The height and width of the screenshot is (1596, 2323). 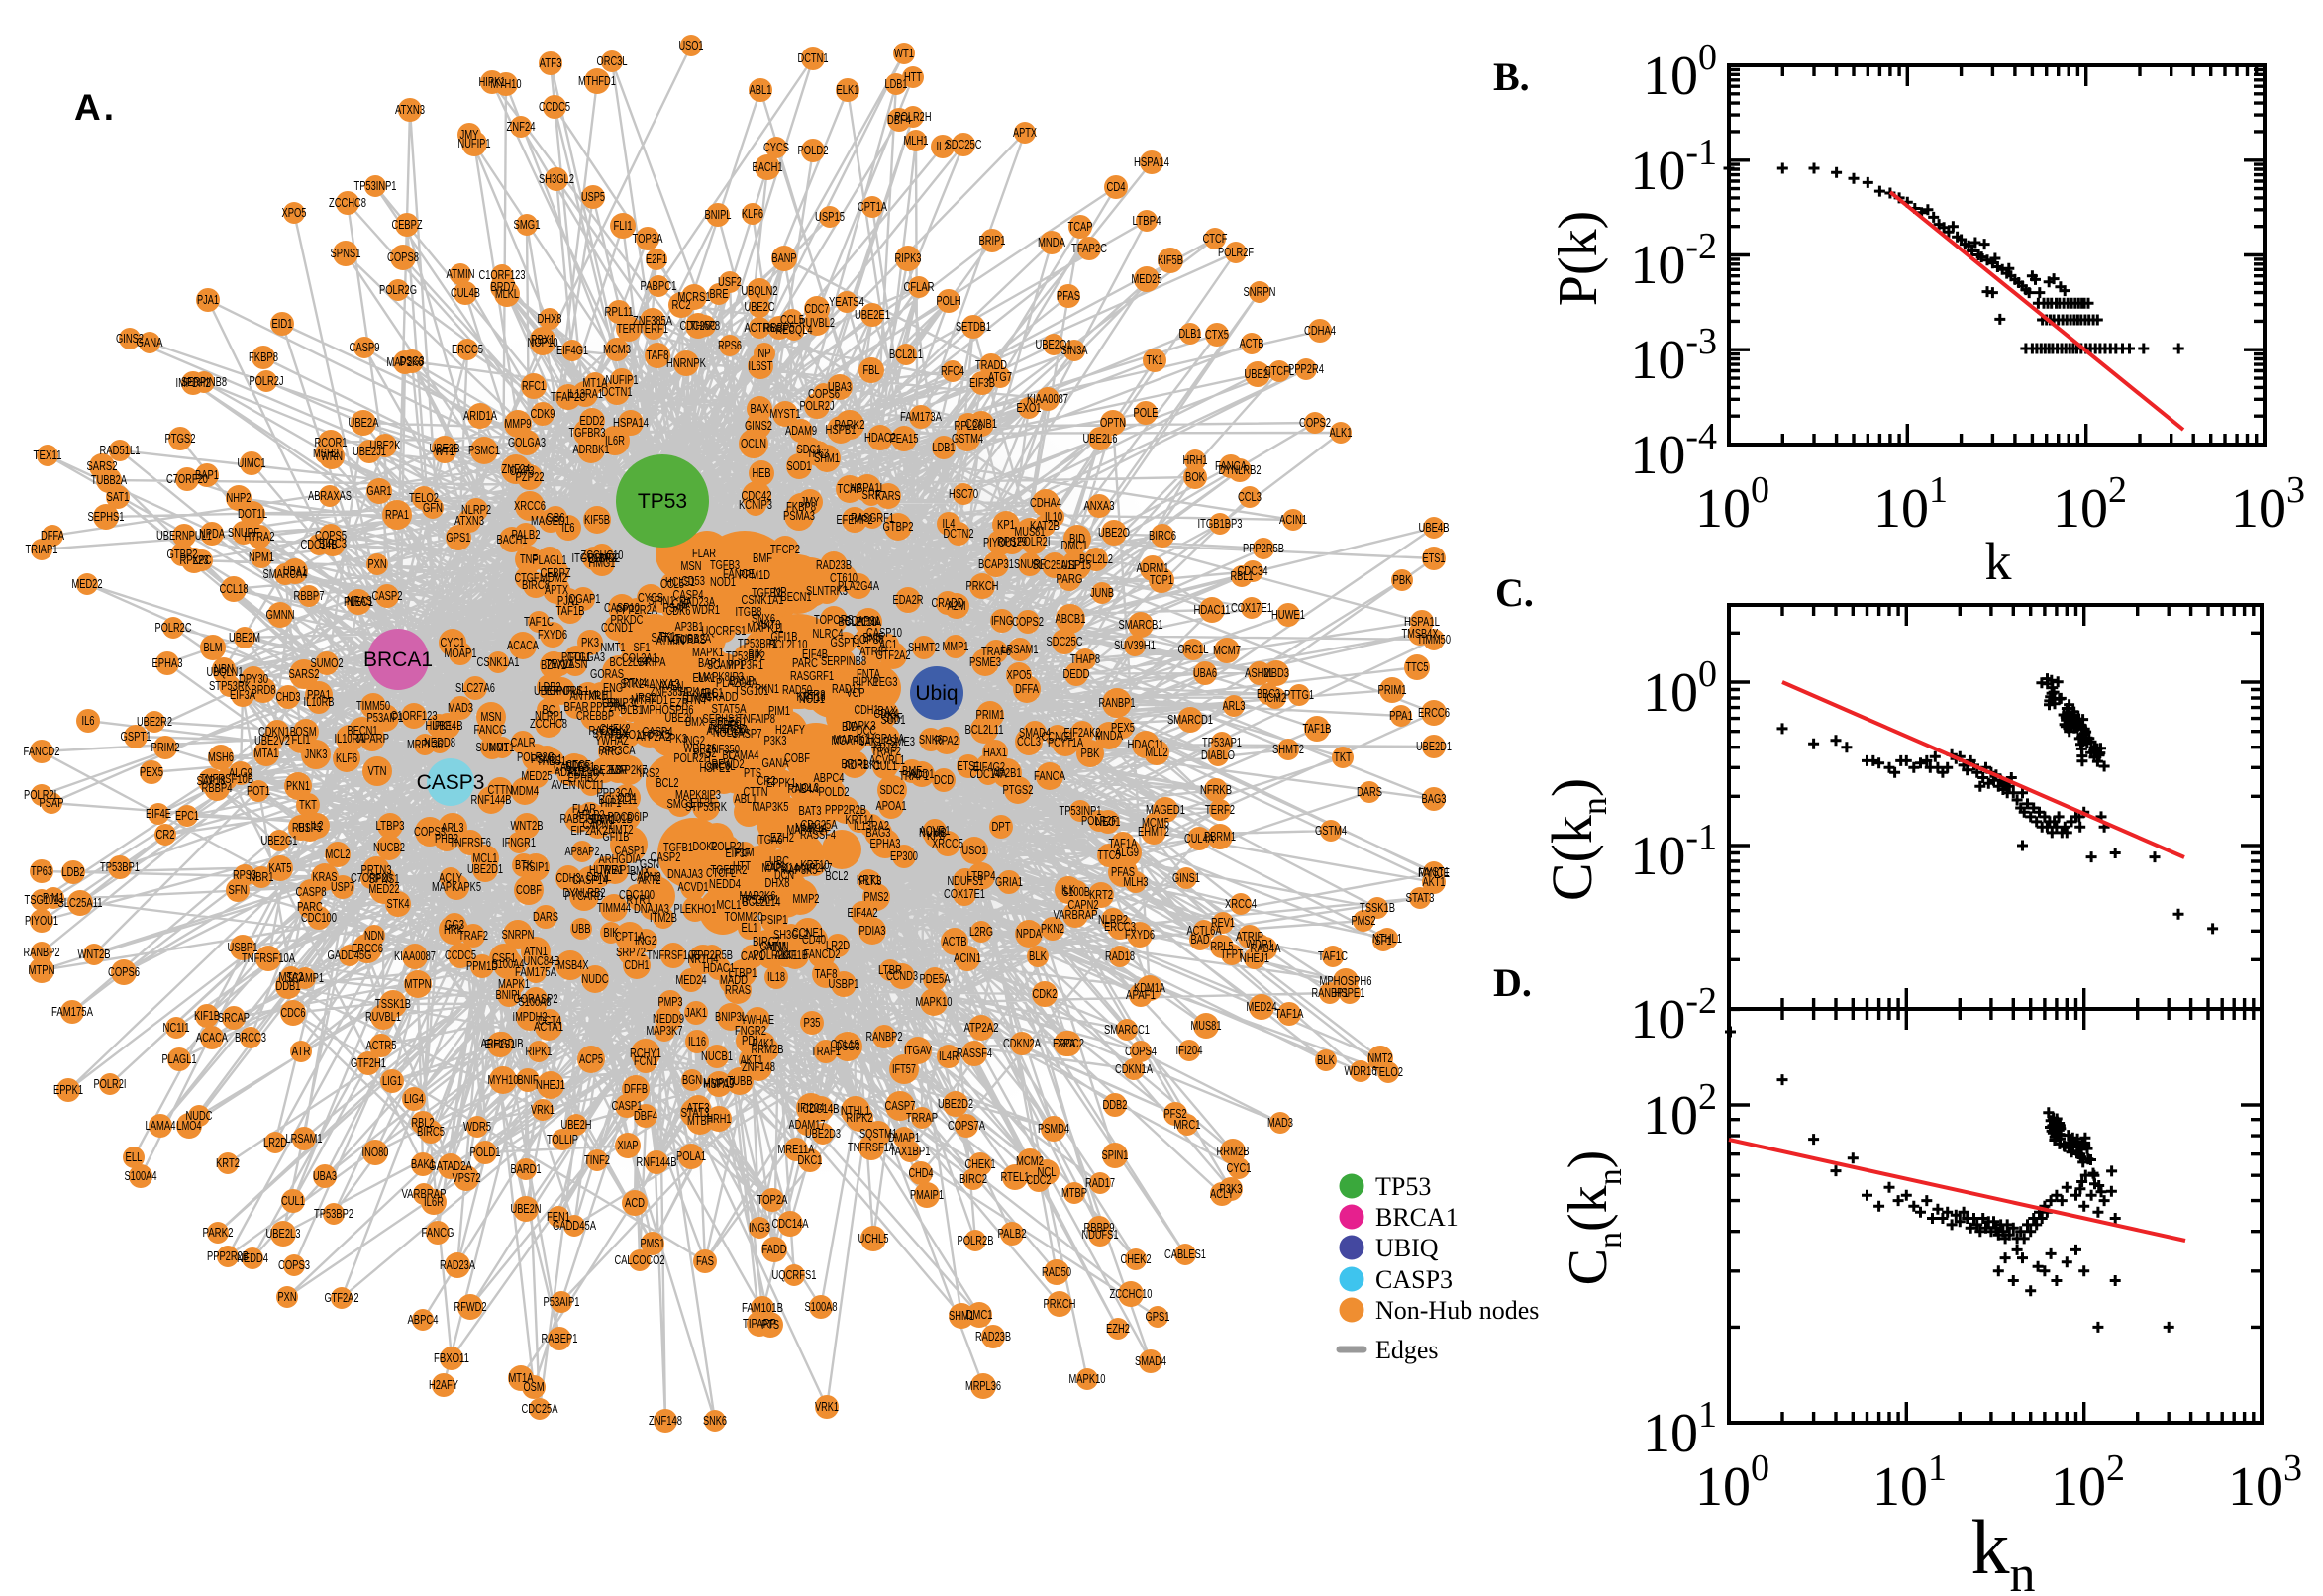 I want to click on svg-text: UBE2N, so click(x=526, y=1208).